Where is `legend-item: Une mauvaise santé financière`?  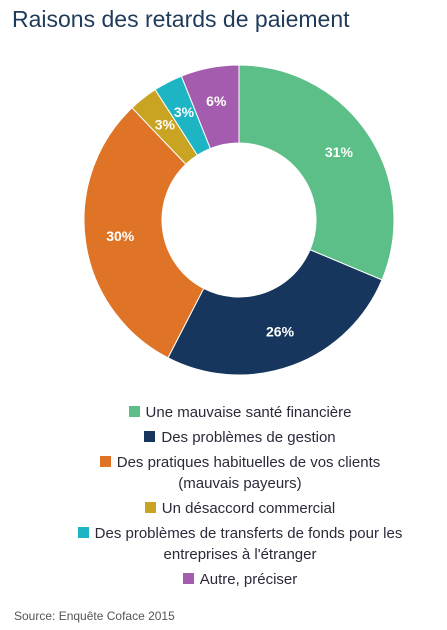 legend-item: Une mauvaise santé financière is located at coordinates (240, 412).